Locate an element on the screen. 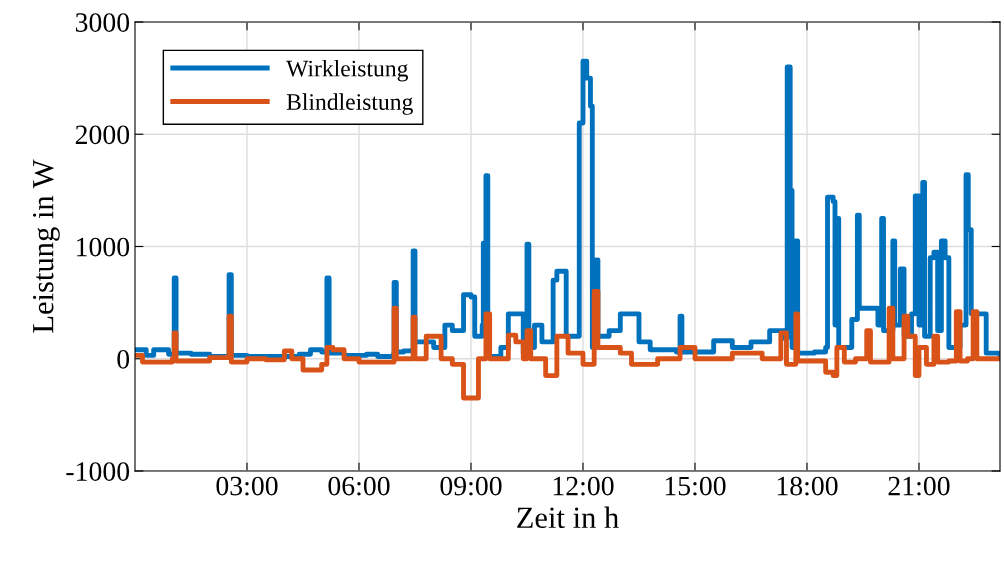 Image resolution: width=1004 pixels, height=561 pixels. x-axis-title: Zeit in h is located at coordinates (568, 517).